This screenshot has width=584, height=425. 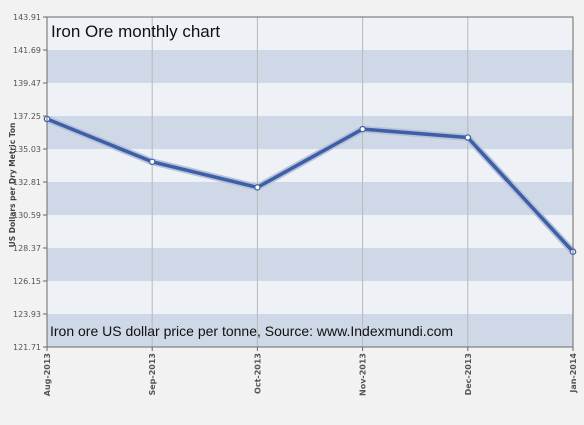 What do you see at coordinates (27, 314) in the screenshot?
I see `y-tick-label: 123.93` at bounding box center [27, 314].